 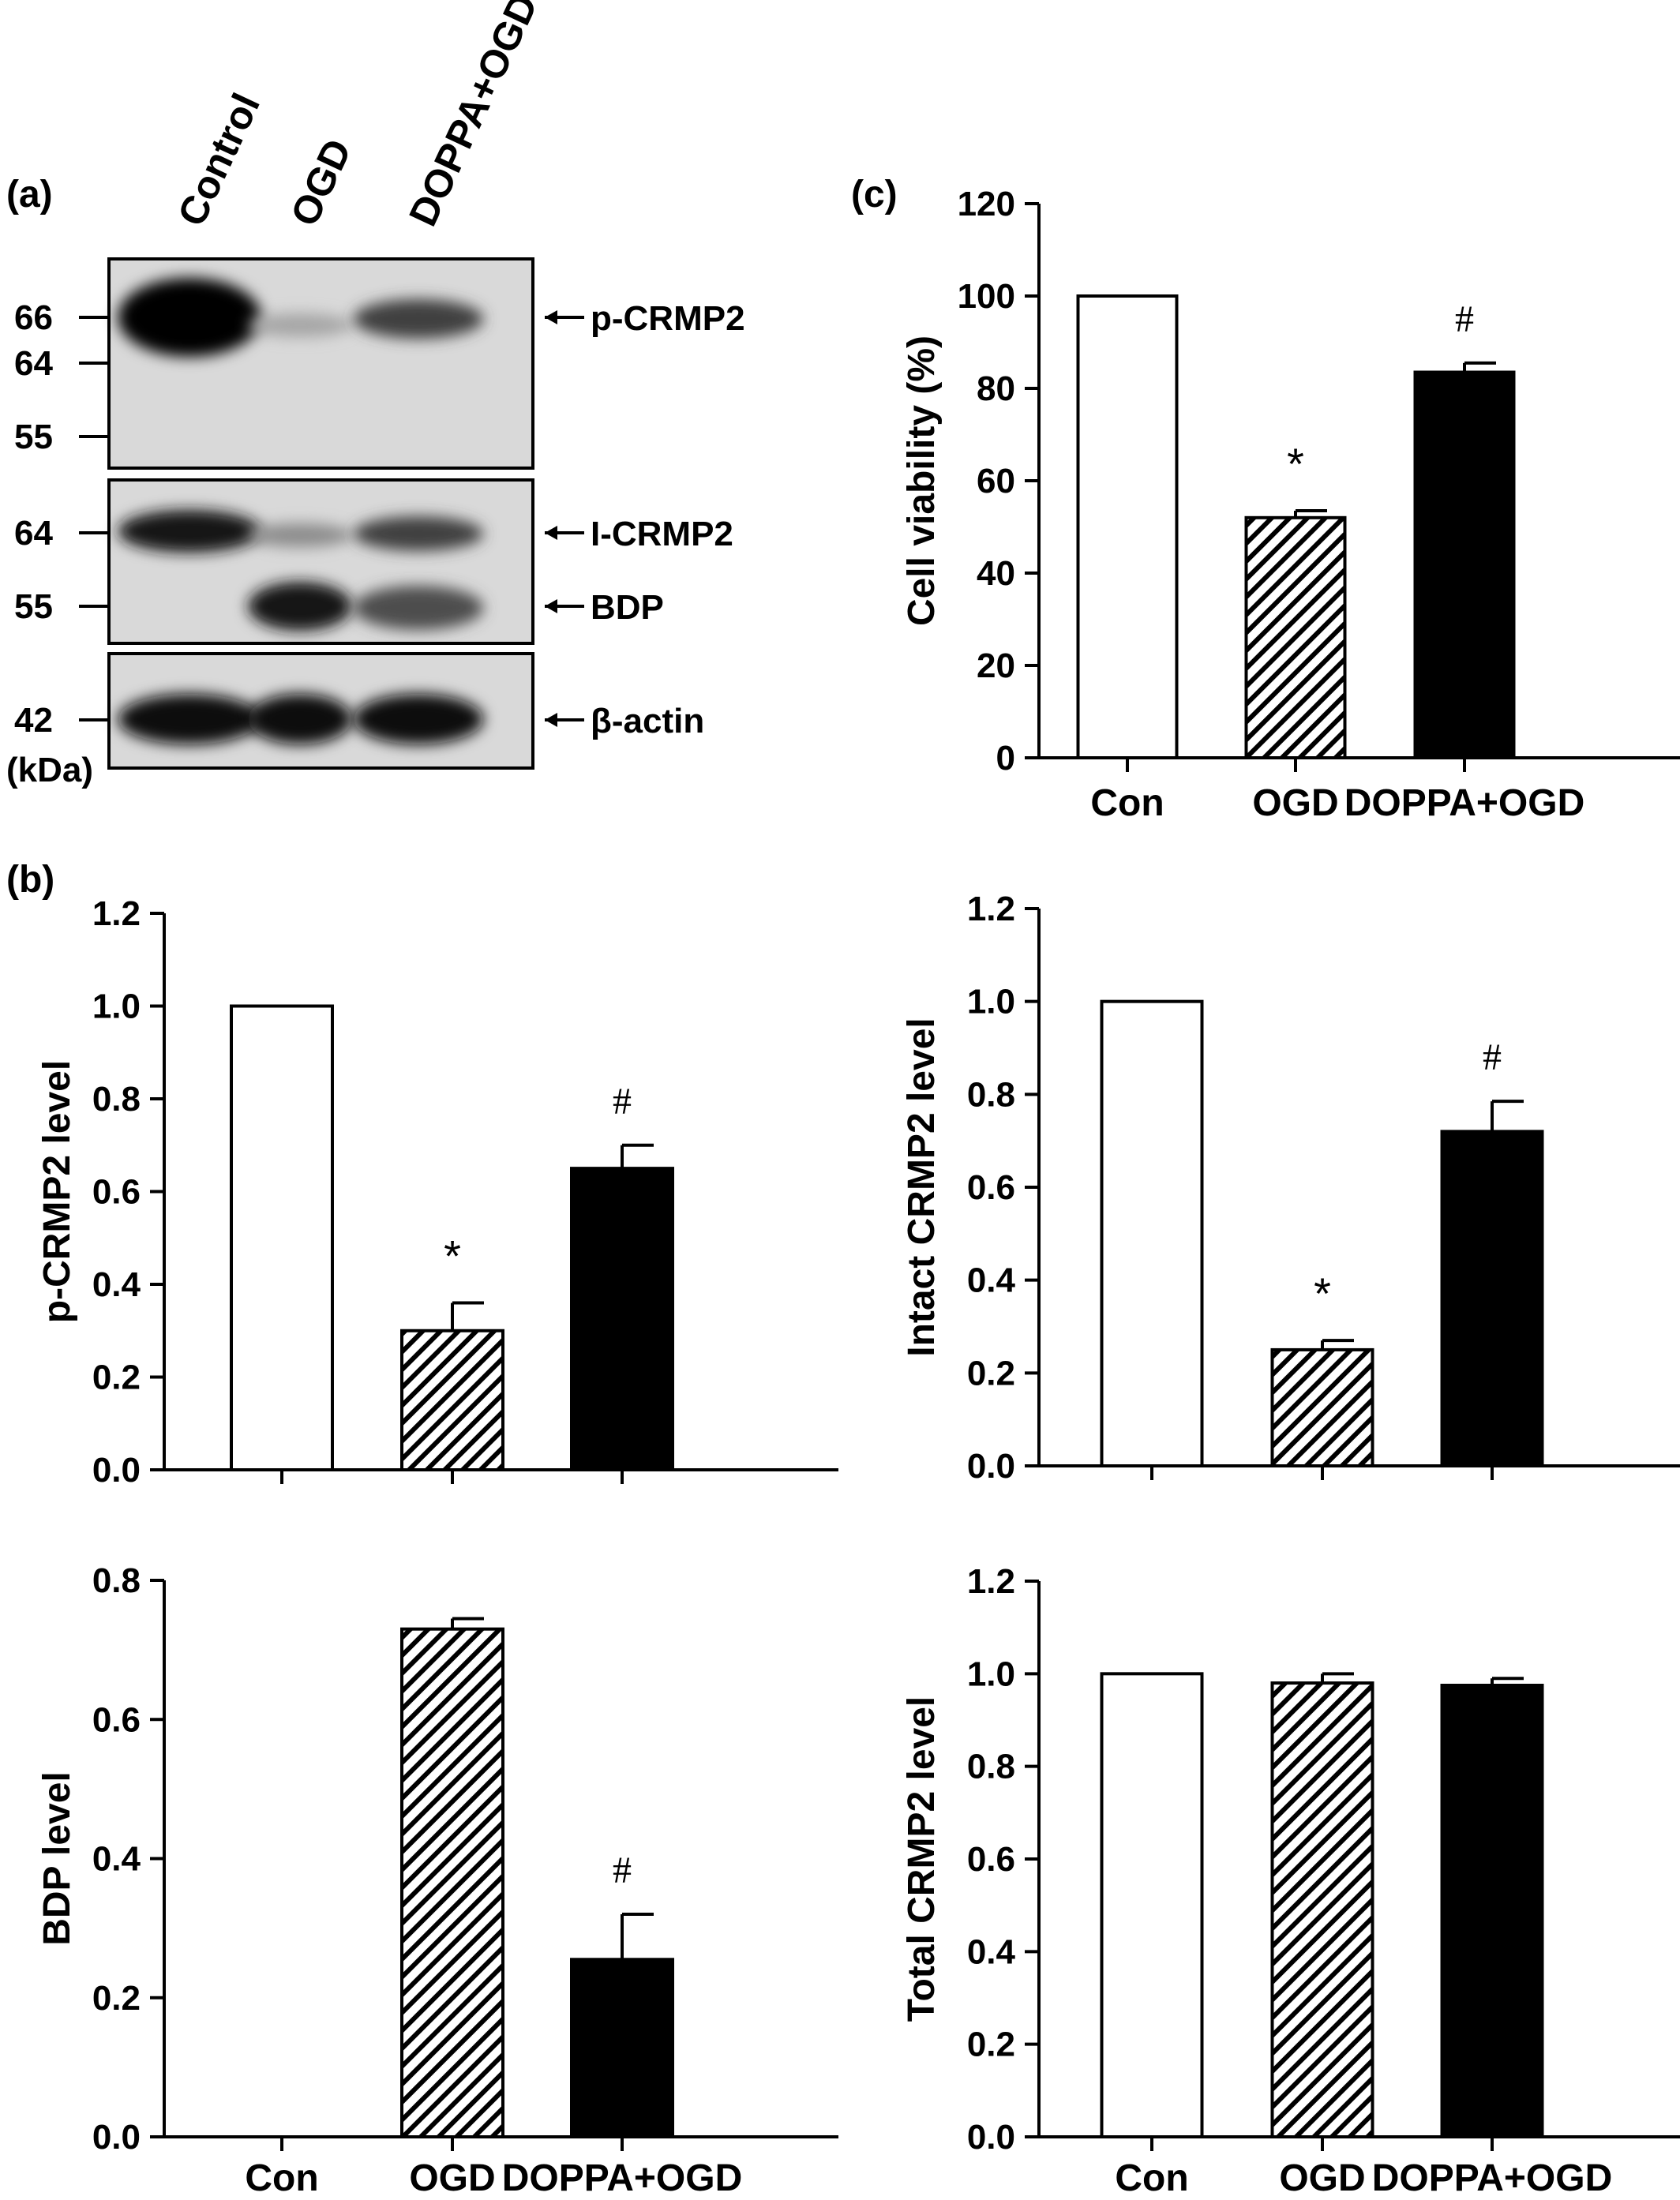 I want to click on y-axis-title: Total CRMP2 level, so click(x=922, y=1859).